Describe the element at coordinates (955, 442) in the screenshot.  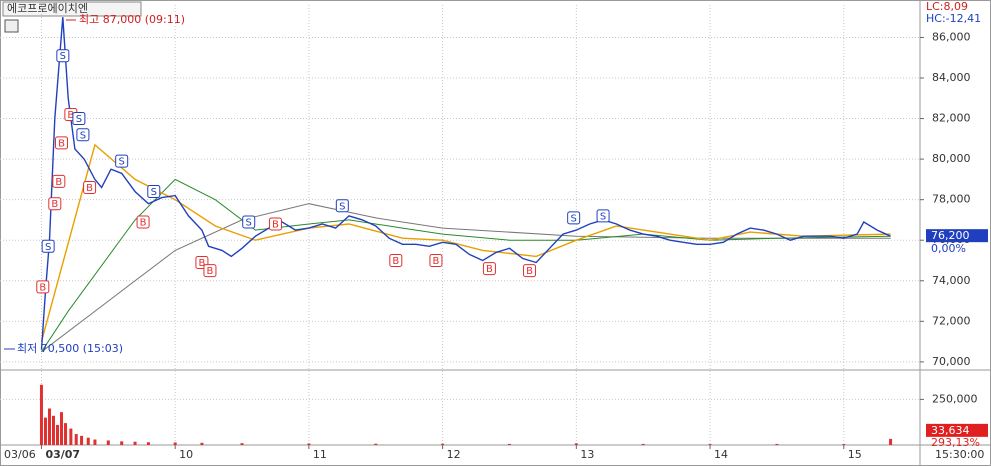
I see `last-volume-change: 293,13%` at that location.